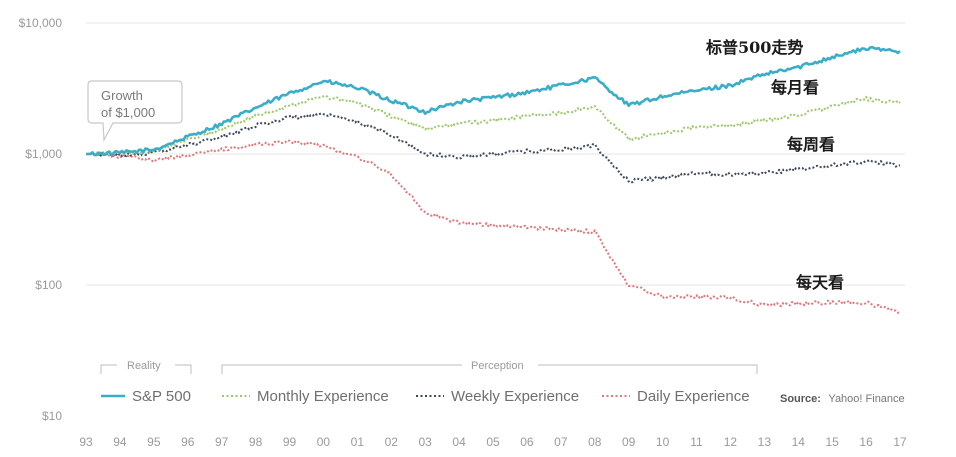  What do you see at coordinates (459, 442) in the screenshot?
I see `x-tick-label: 04` at bounding box center [459, 442].